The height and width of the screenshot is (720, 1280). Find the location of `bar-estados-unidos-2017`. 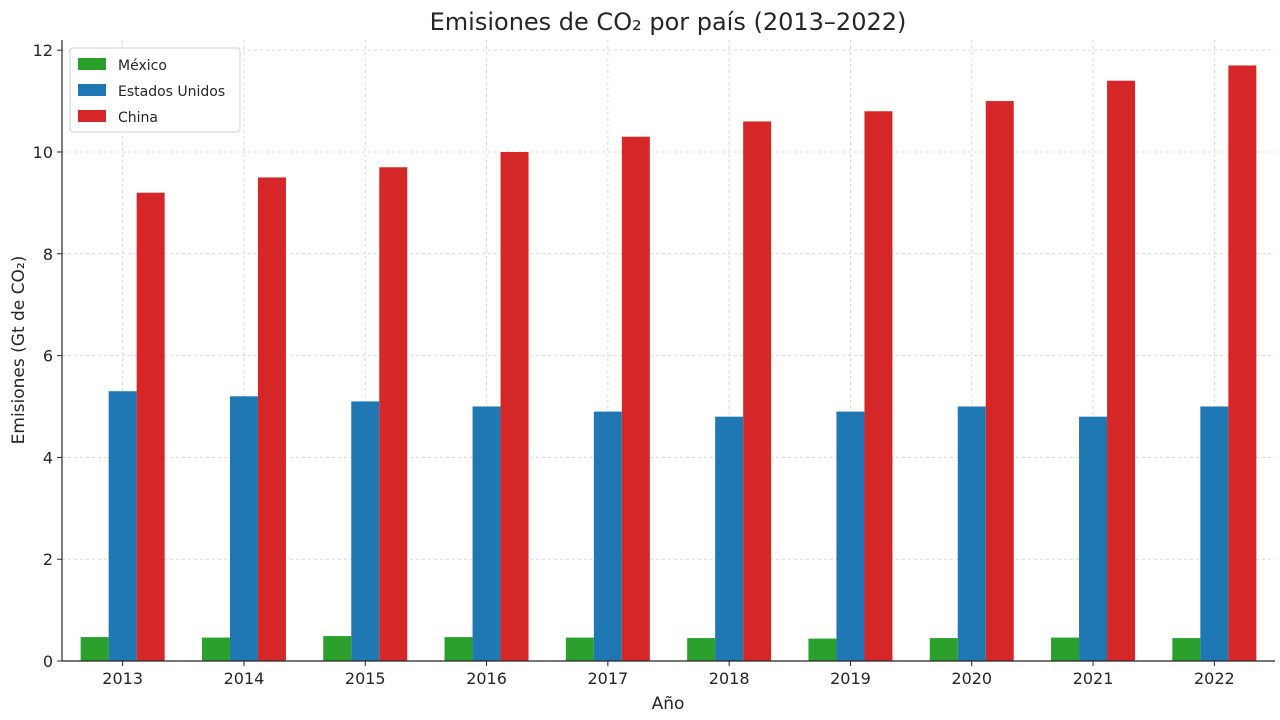

bar-estados-unidos-2017 is located at coordinates (607, 536).